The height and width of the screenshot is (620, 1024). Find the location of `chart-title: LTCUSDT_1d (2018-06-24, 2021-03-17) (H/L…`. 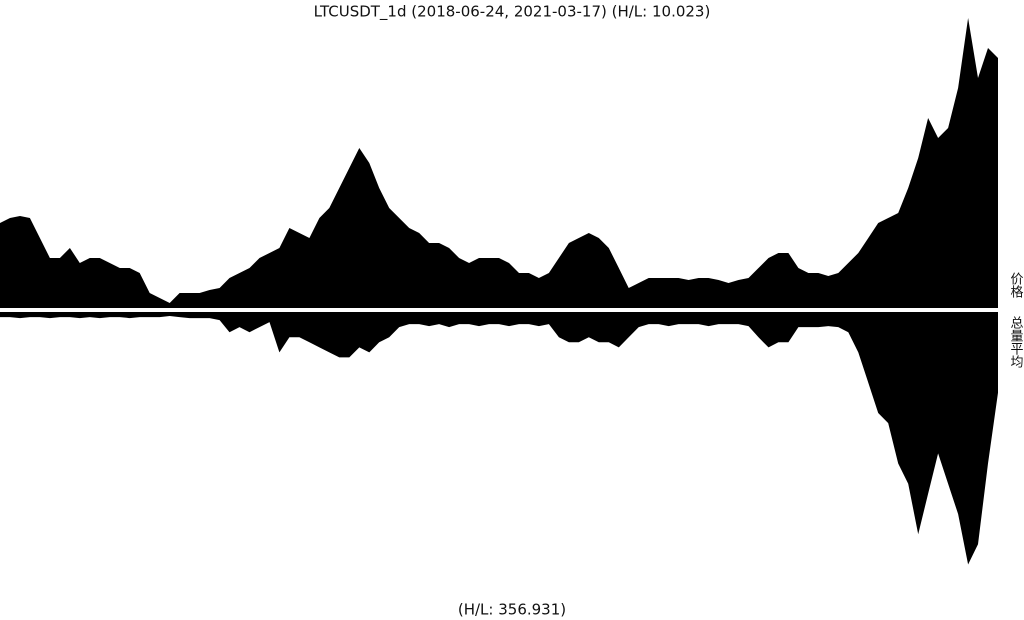

chart-title: LTCUSDT_1d (2018-06-24, 2021-03-17) (H/L… is located at coordinates (512, 12).